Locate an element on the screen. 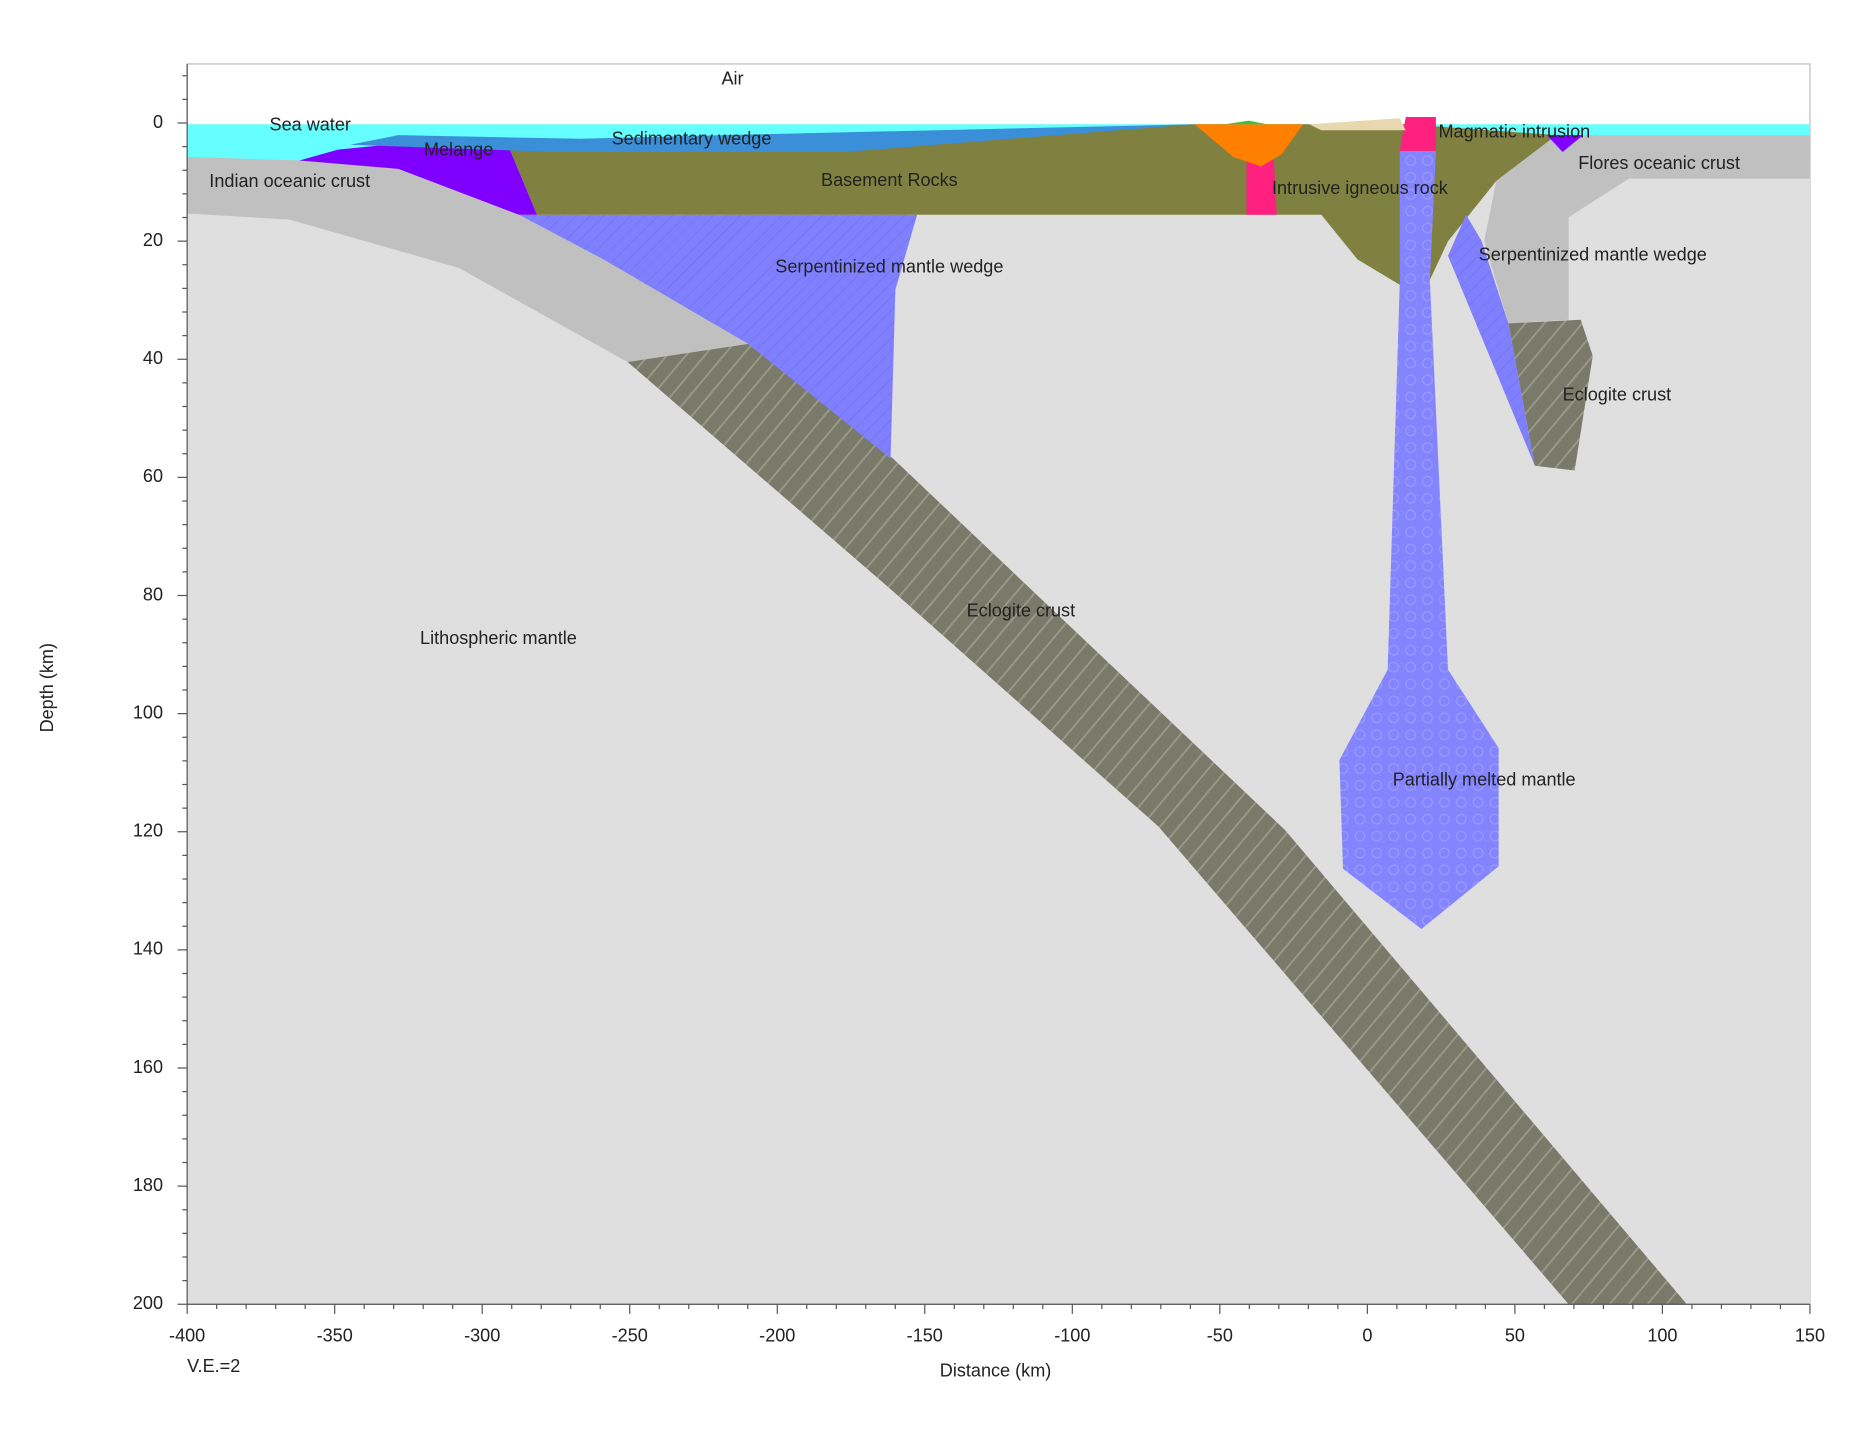 This screenshot has width=1868, height=1448. y-tick-label: 80 is located at coordinates (153, 594).